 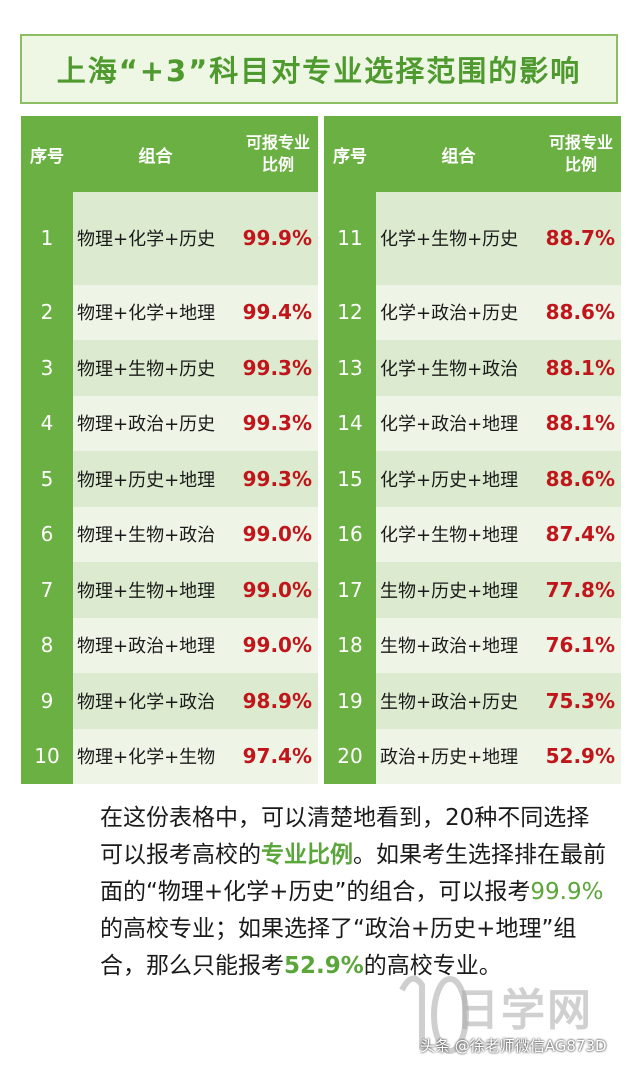 I want to click on table-row: 9 物理+化学+政治 98.9%, so click(x=169, y=701).